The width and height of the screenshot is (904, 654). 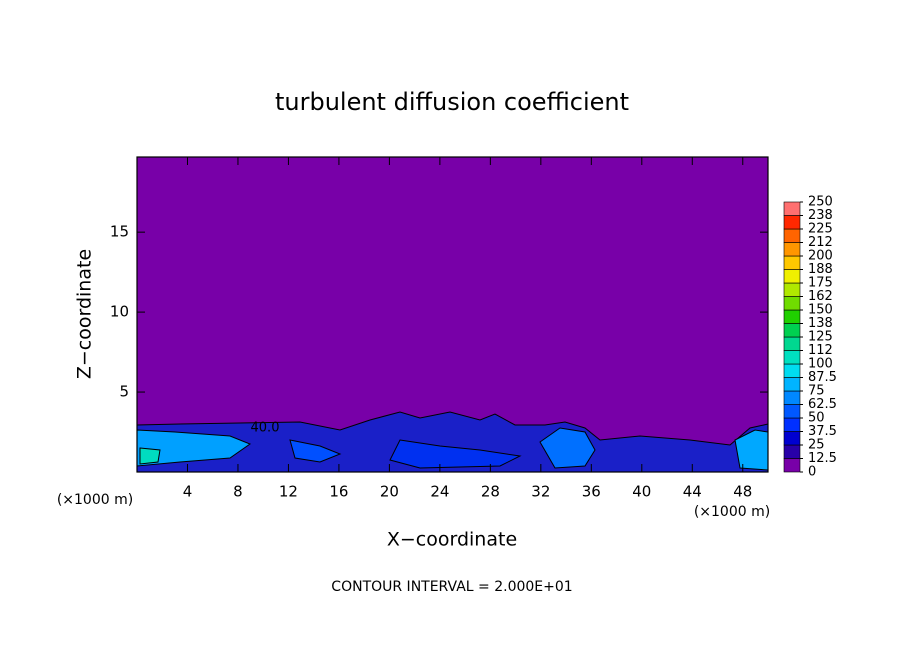 What do you see at coordinates (820, 296) in the screenshot?
I see `colorbar-label: 162` at bounding box center [820, 296].